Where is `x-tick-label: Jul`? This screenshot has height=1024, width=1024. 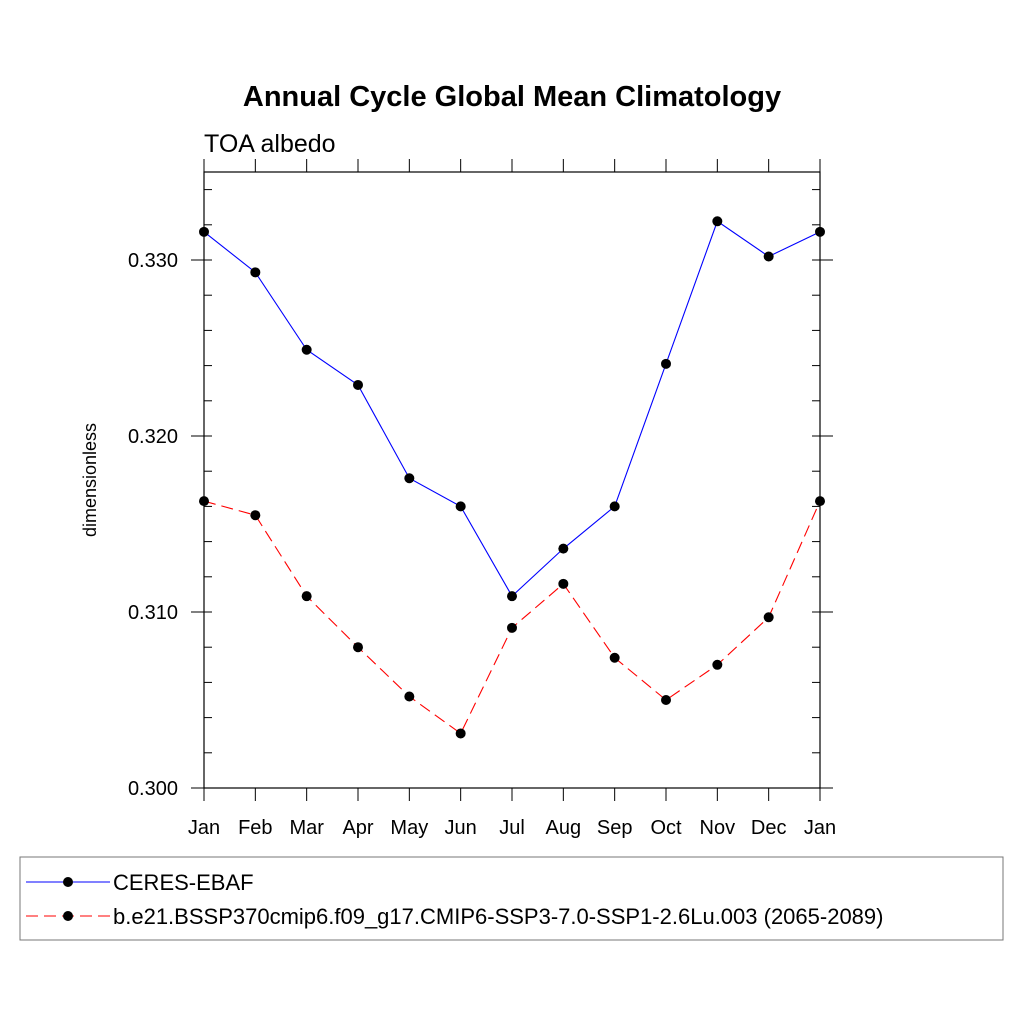
x-tick-label: Jul is located at coordinates (512, 828).